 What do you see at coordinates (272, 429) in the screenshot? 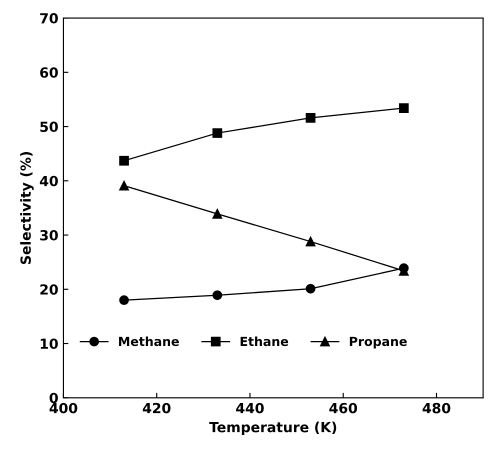
I see `x-axis-title: Temperature (K)` at bounding box center [272, 429].